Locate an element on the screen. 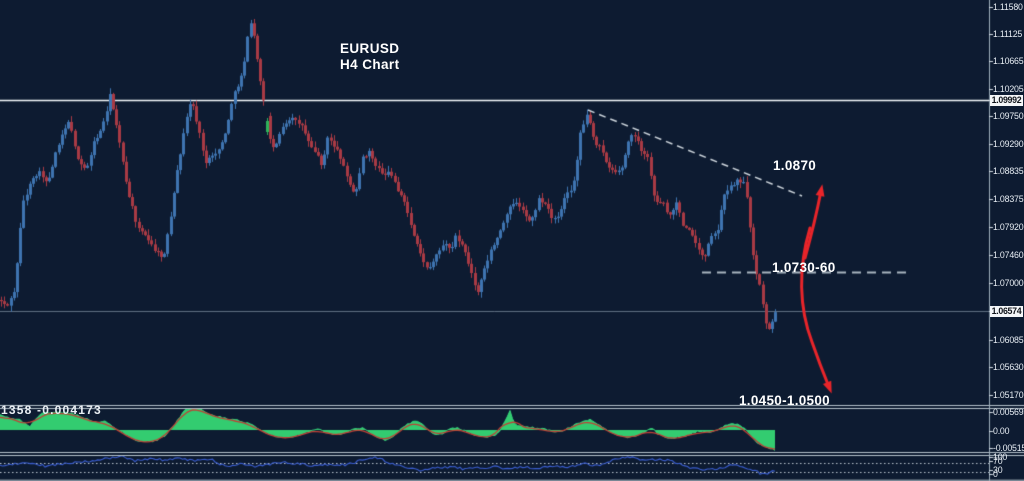 The width and height of the screenshot is (1024, 481). chart-title-symbol: EURUSD is located at coordinates (370, 48).